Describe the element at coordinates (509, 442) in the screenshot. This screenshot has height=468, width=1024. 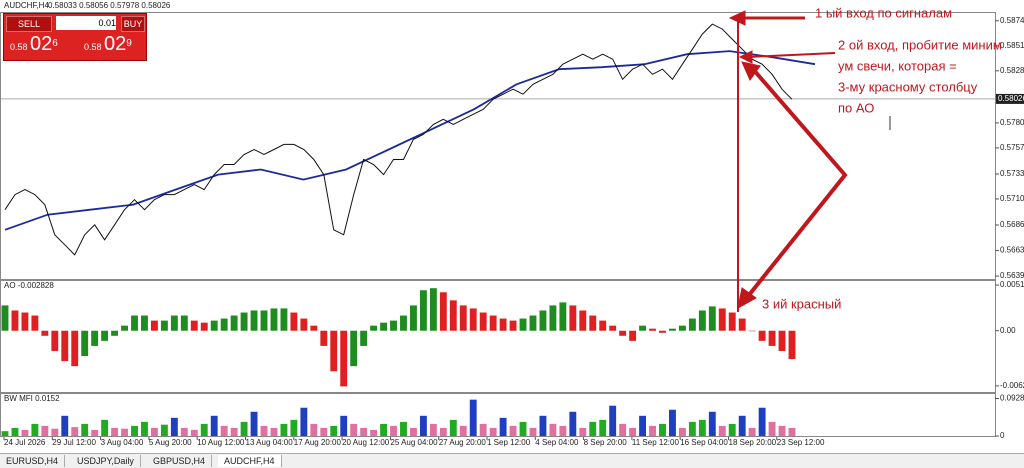
I see `x-tick-label: 1 Sep 12:00` at that location.